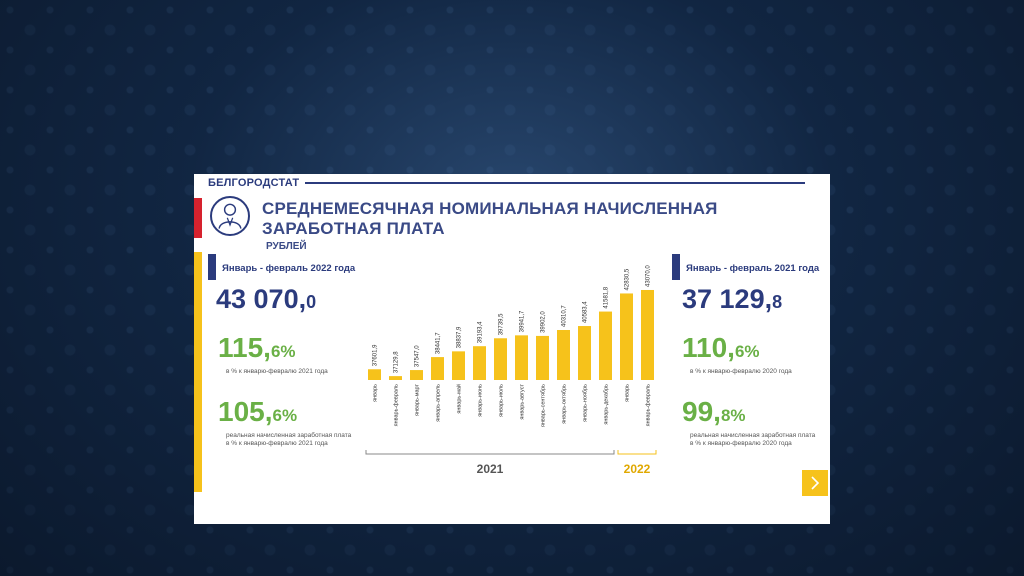 This screenshot has height=576, width=1024. Describe the element at coordinates (353, 228) in the screenshot. I see `title-line-2: ЗАРАБОТНАЯ ПЛАТА` at that location.